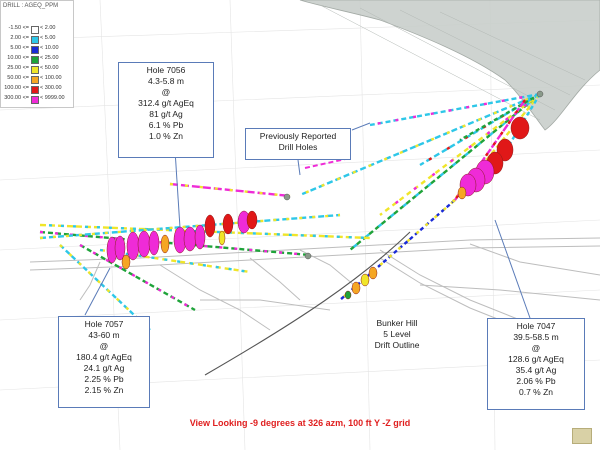 The height and width of the screenshot is (450, 600). I want to click on legend-to: < 100.00, so click(51, 78).